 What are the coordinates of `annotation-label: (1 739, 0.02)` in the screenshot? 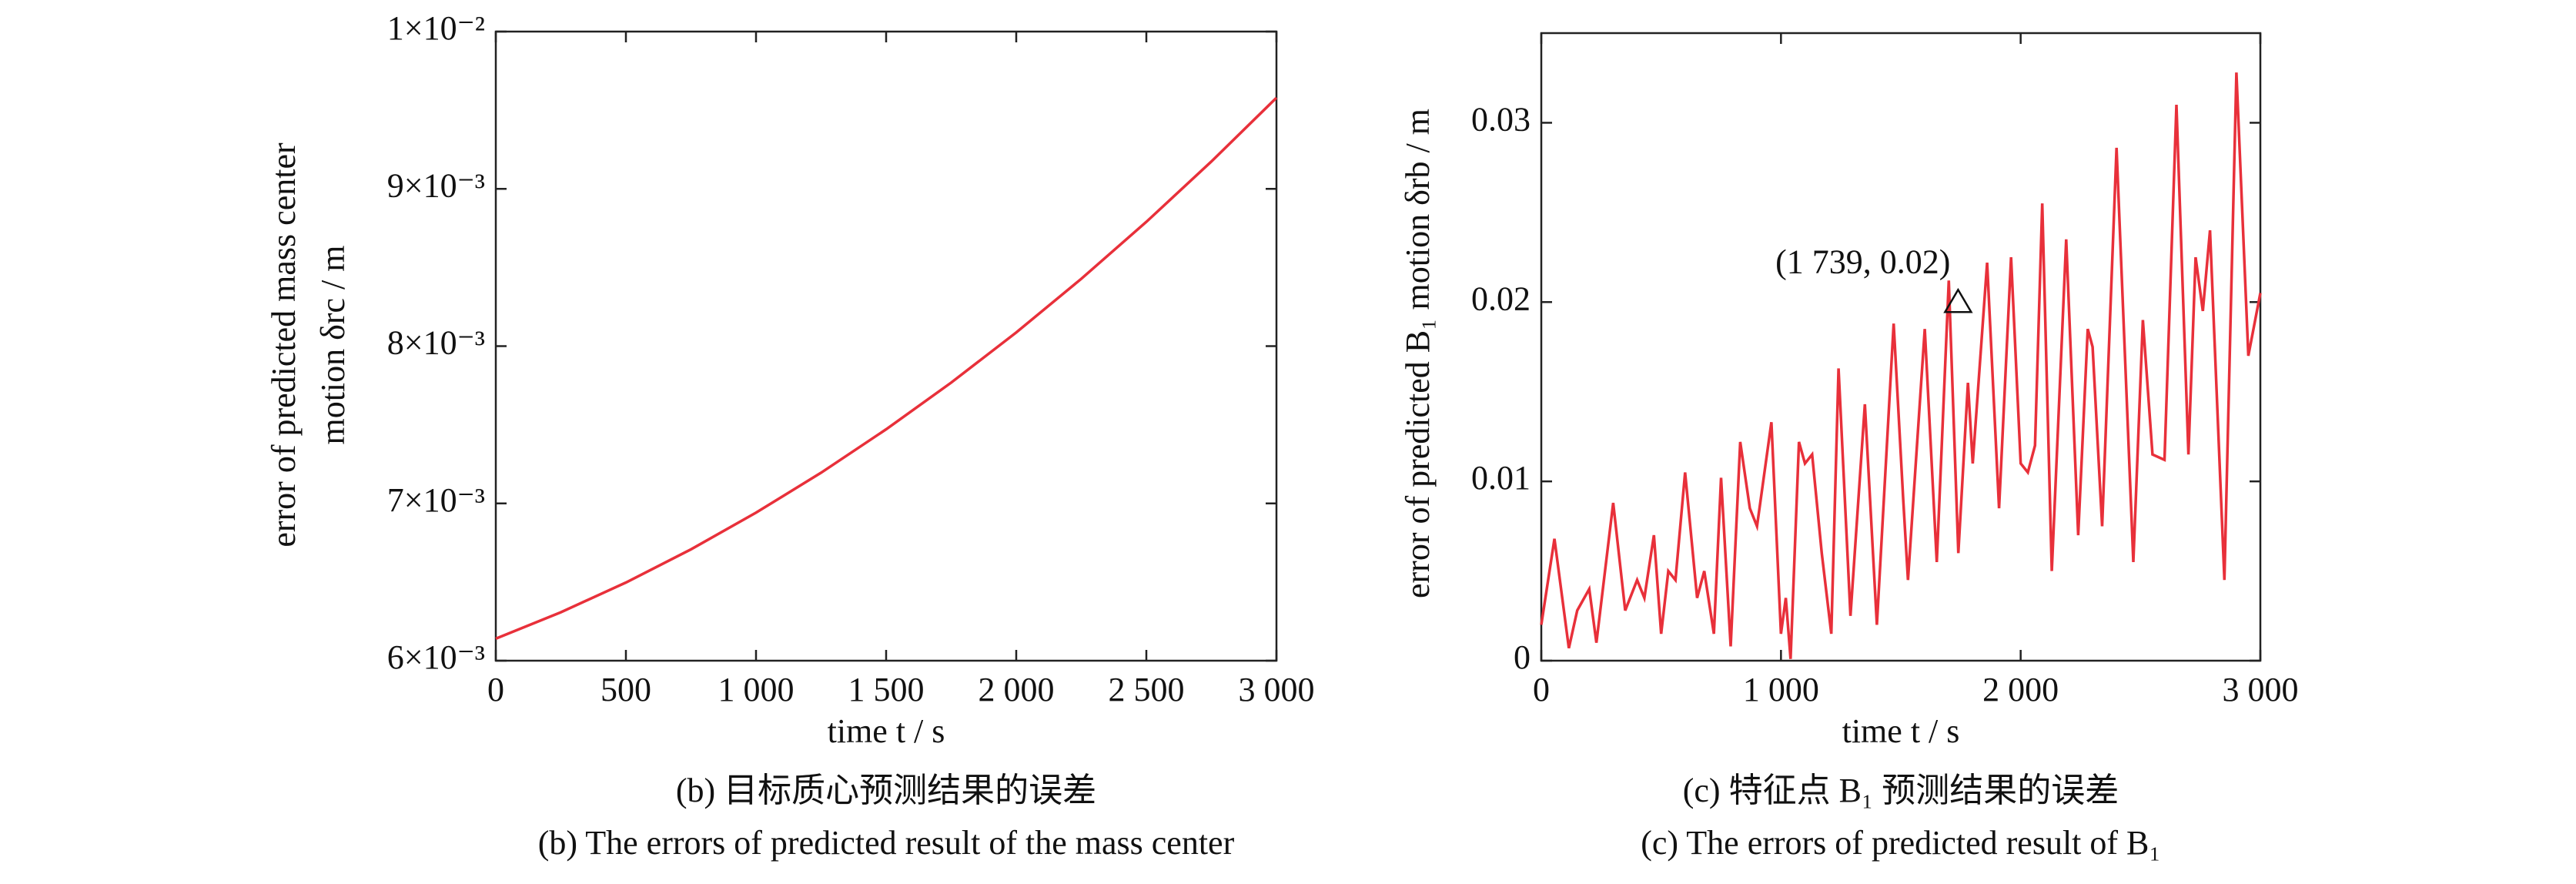 It's located at (1863, 261).